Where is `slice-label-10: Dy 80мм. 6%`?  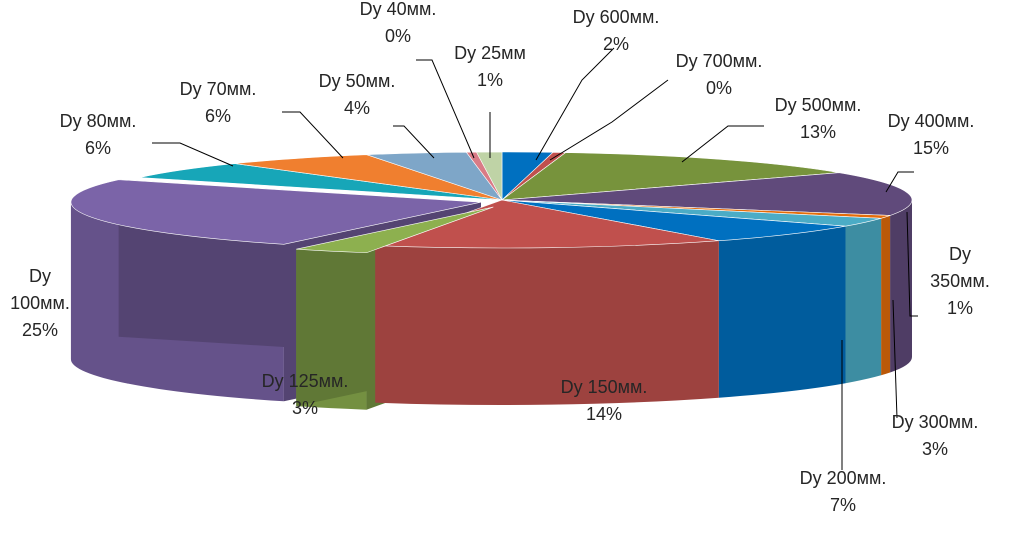
slice-label-10: Dy 80мм. 6% is located at coordinates (98, 134).